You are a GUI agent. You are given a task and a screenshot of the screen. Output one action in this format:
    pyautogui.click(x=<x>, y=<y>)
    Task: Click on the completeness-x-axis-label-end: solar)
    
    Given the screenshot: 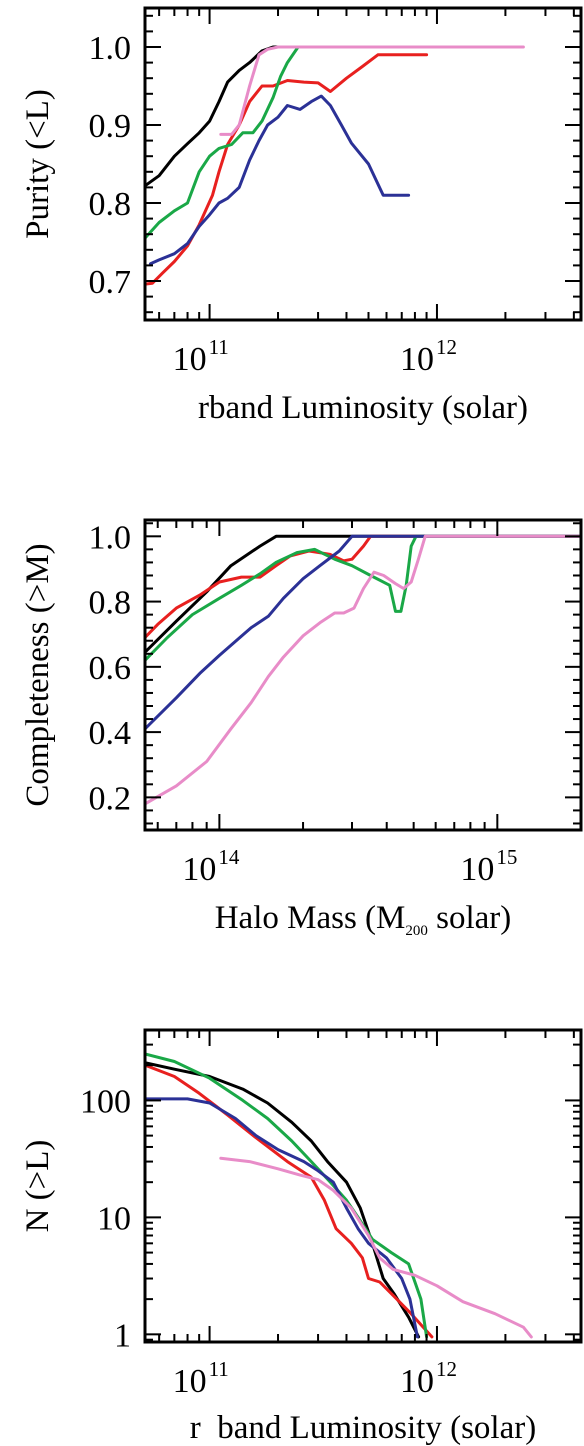 What is the action you would take?
    pyautogui.click(x=469, y=918)
    